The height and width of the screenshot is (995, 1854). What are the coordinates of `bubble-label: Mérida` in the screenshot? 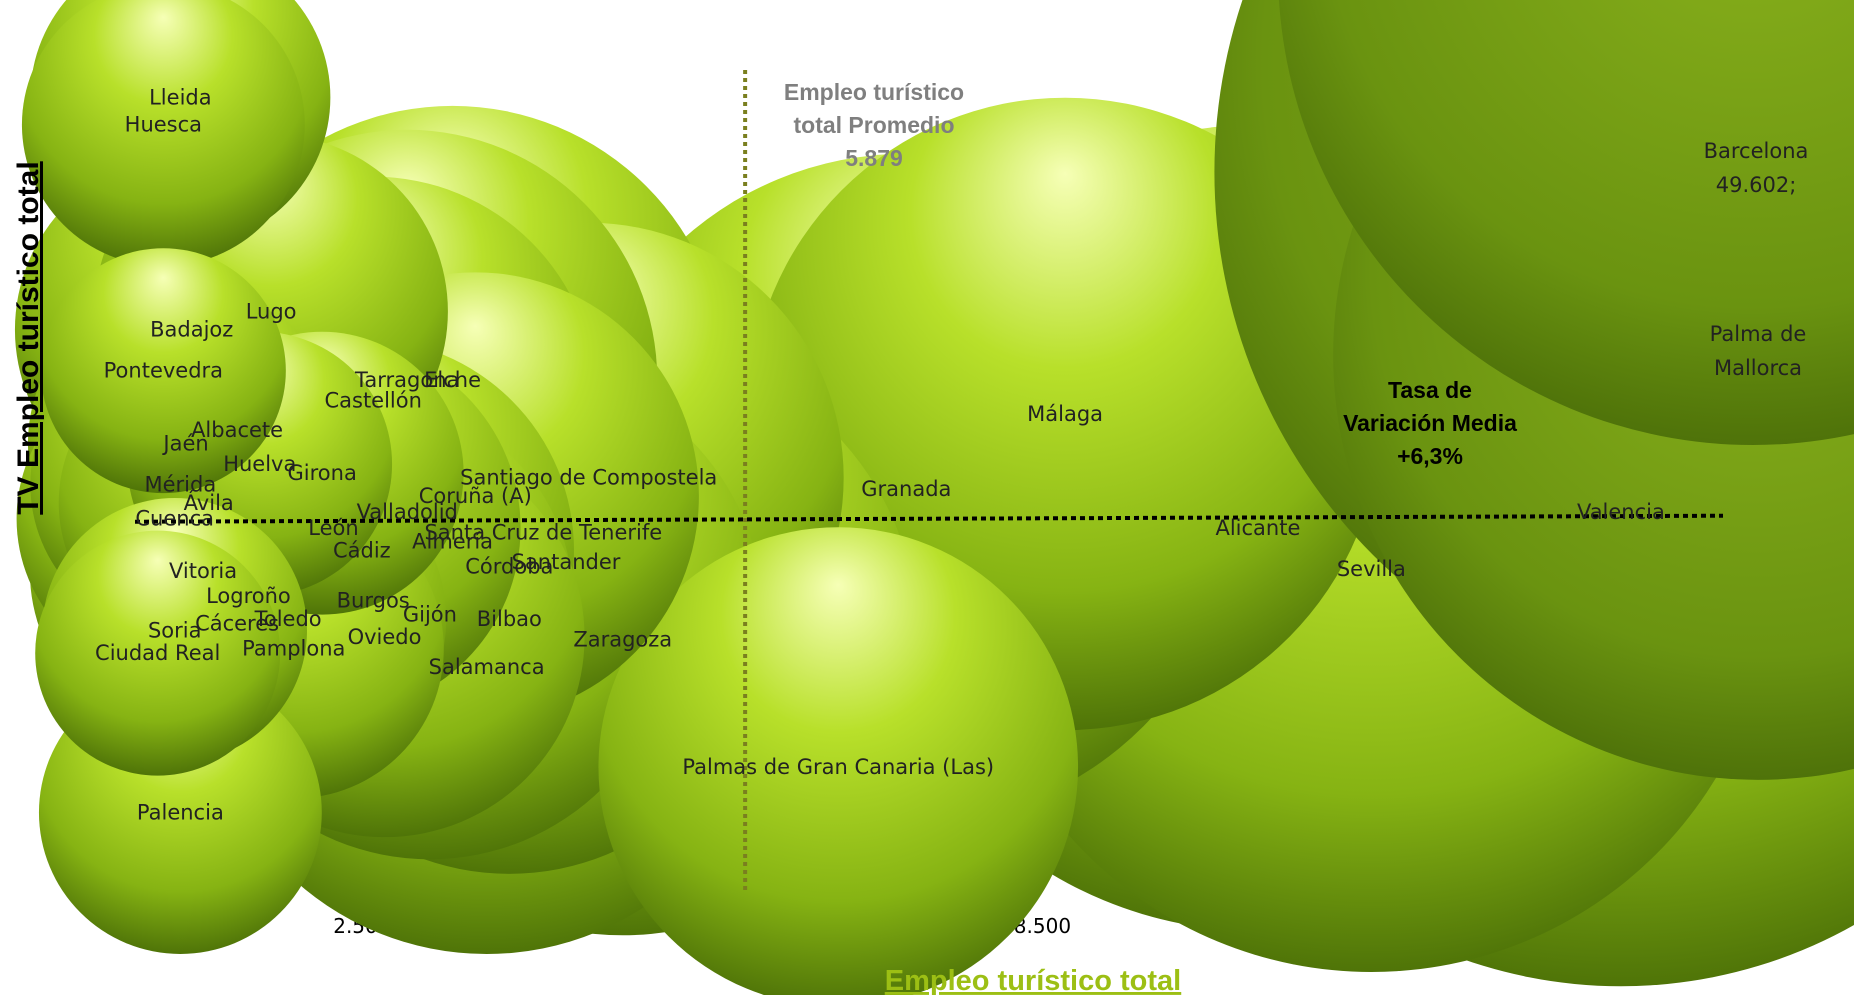 It's located at (181, 485).